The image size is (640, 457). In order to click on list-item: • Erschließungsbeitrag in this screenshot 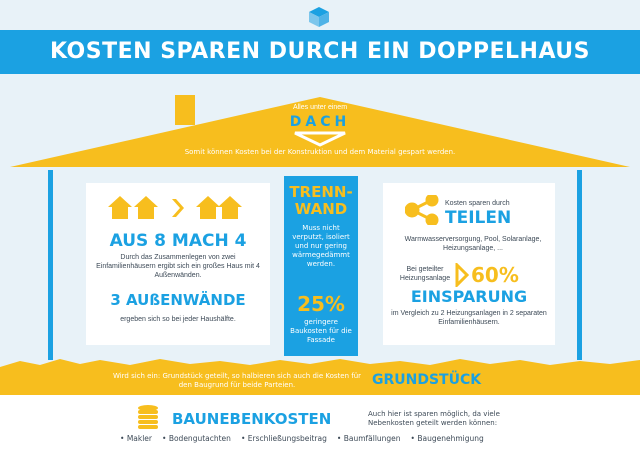, I will do `click(283, 438)`.